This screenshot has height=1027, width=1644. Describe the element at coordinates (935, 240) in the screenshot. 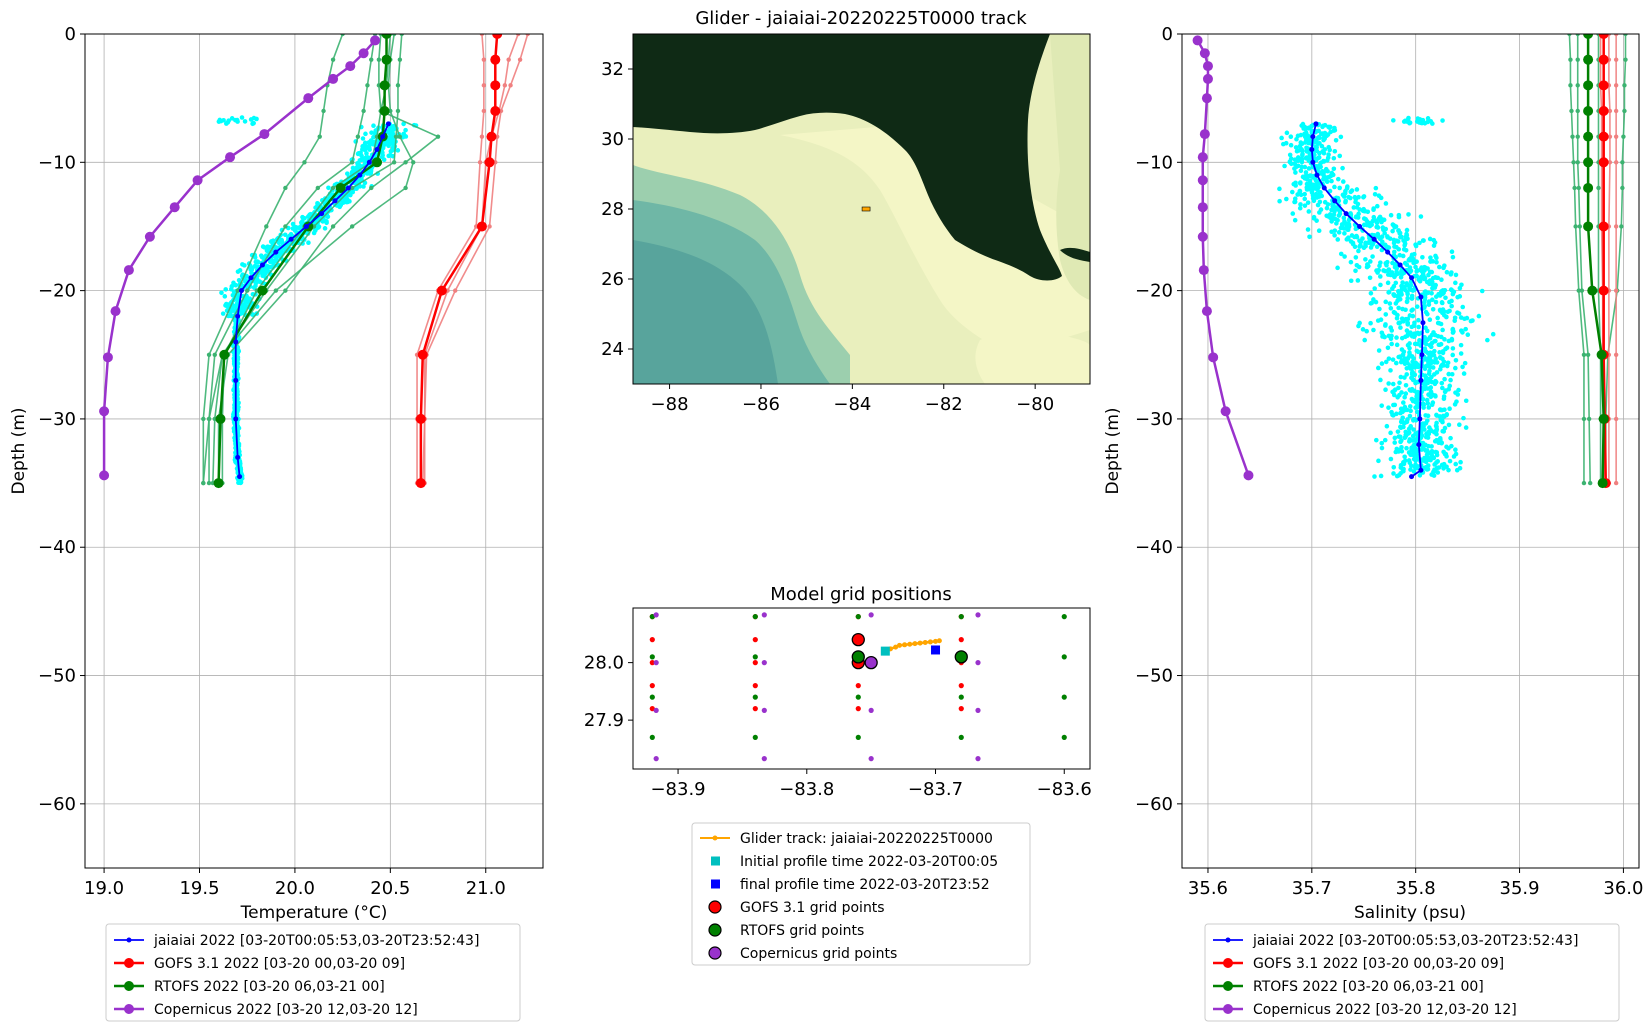

I see `map-shallow-shelf` at that location.